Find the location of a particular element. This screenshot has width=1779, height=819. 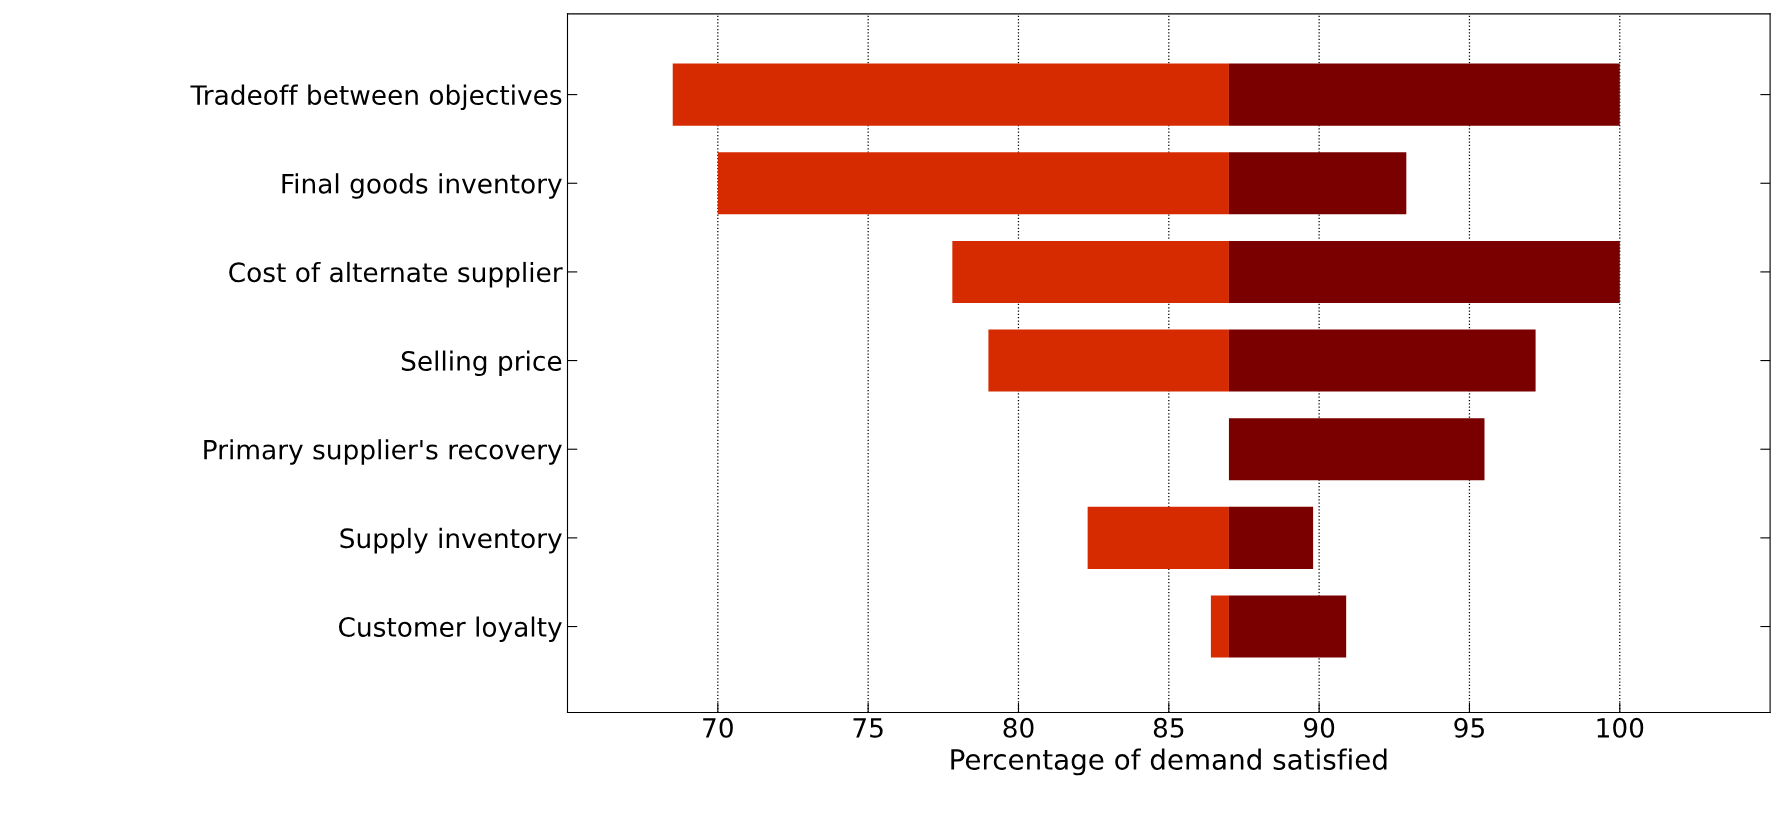

y-tick-label: Primary supplier's recovery is located at coordinates (383, 452).